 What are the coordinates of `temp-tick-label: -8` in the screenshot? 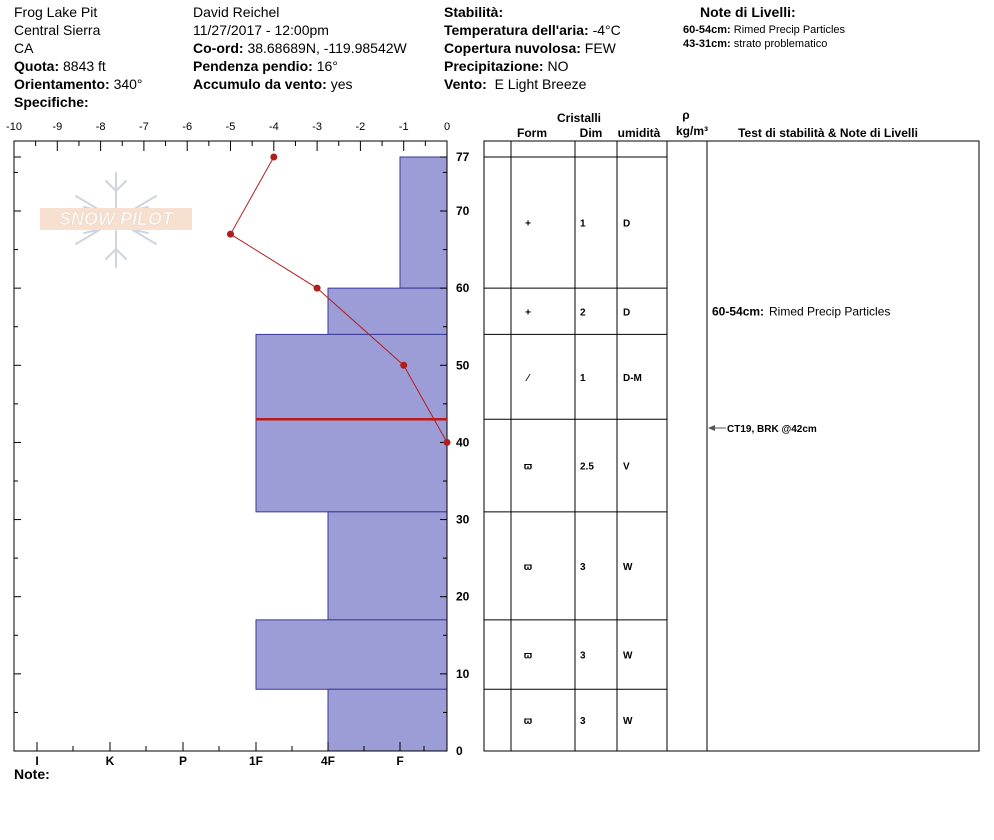 It's located at (101, 127).